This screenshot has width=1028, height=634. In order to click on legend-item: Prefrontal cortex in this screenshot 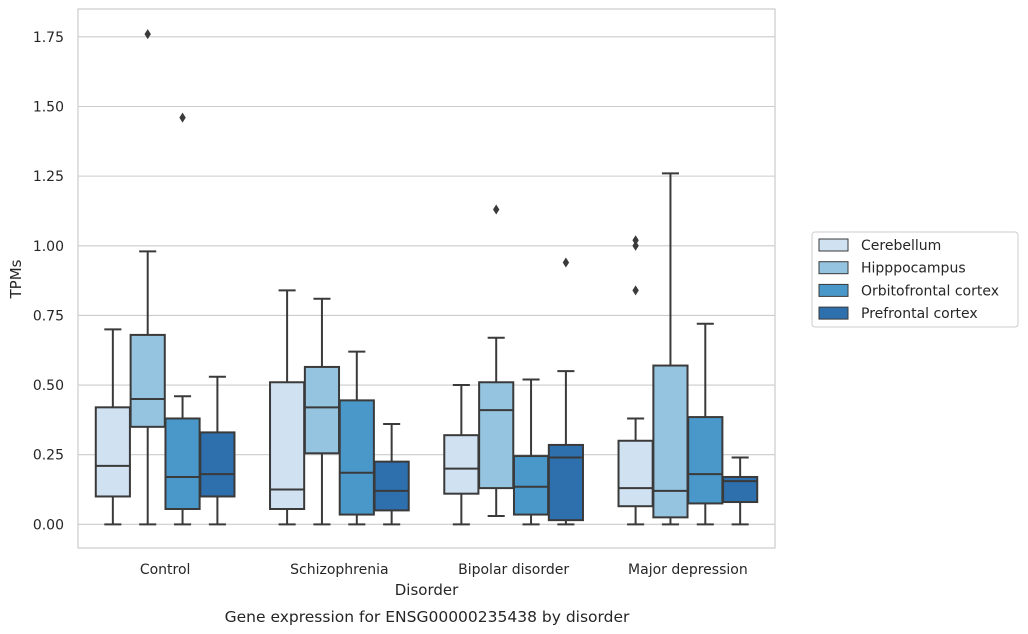, I will do `click(898, 314)`.